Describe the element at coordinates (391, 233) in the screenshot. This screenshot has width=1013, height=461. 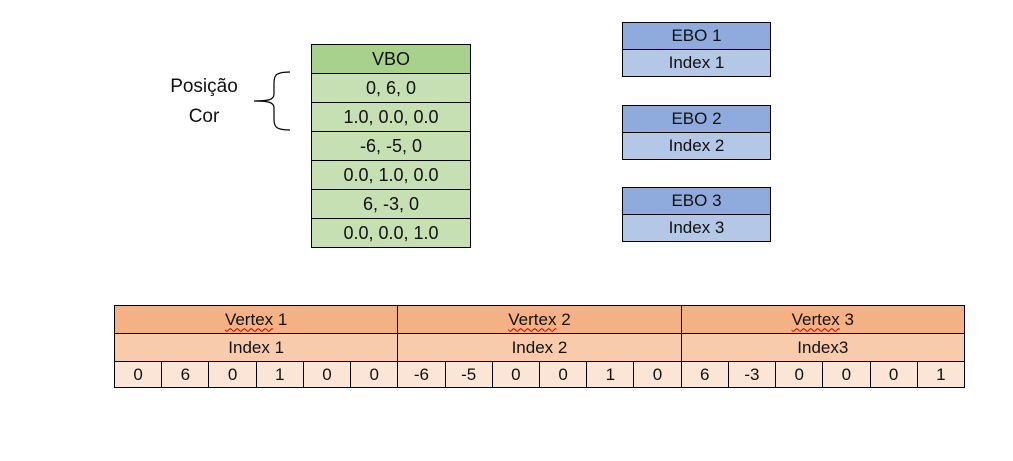
I see `vbo-cell: 0.0, 0.0, 1.0` at that location.